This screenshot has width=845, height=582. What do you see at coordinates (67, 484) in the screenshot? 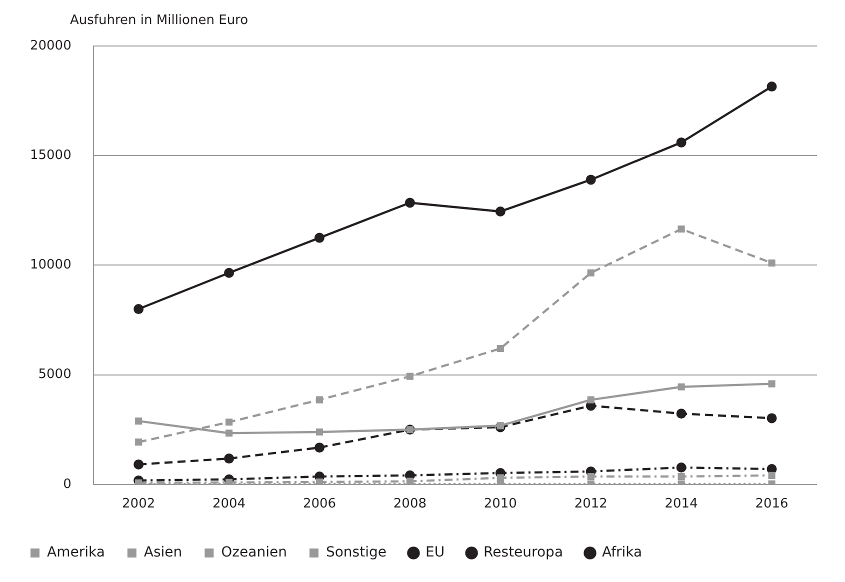
I see `y-tick-label: 0` at bounding box center [67, 484].